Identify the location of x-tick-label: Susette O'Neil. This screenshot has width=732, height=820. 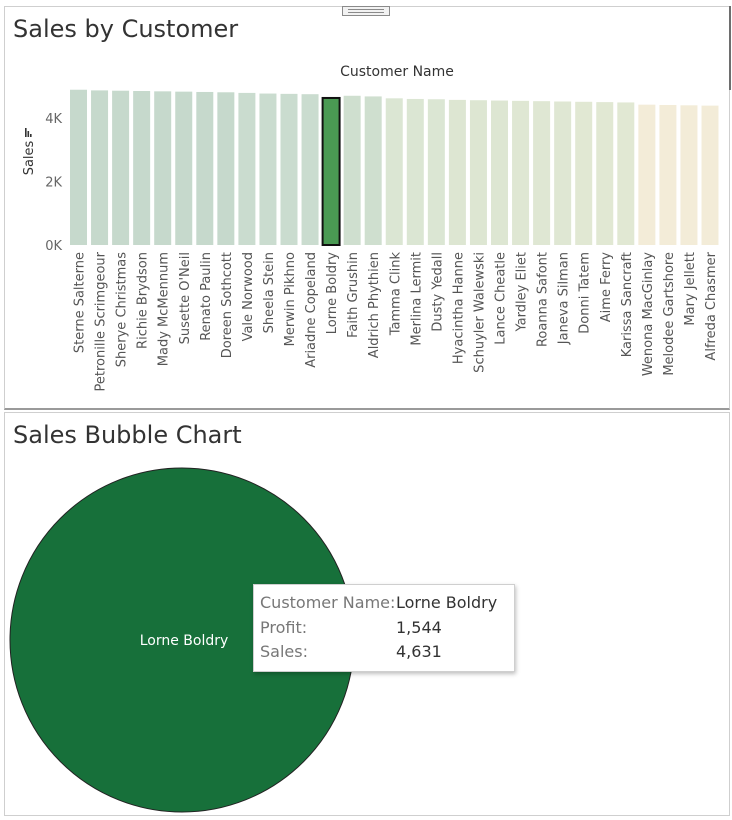
(185, 298).